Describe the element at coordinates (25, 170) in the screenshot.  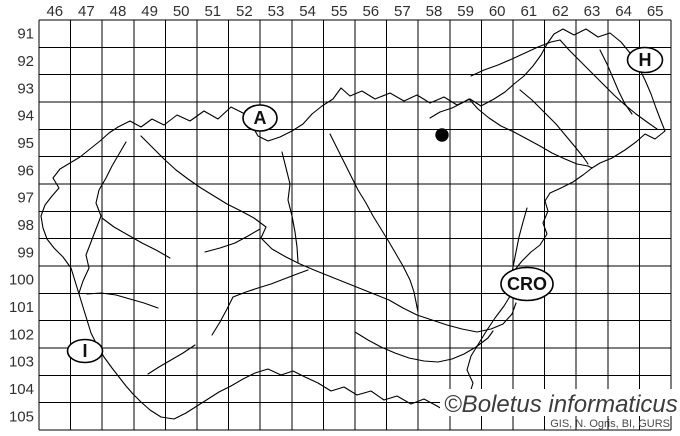
I see `grid-row-label: 96` at that location.